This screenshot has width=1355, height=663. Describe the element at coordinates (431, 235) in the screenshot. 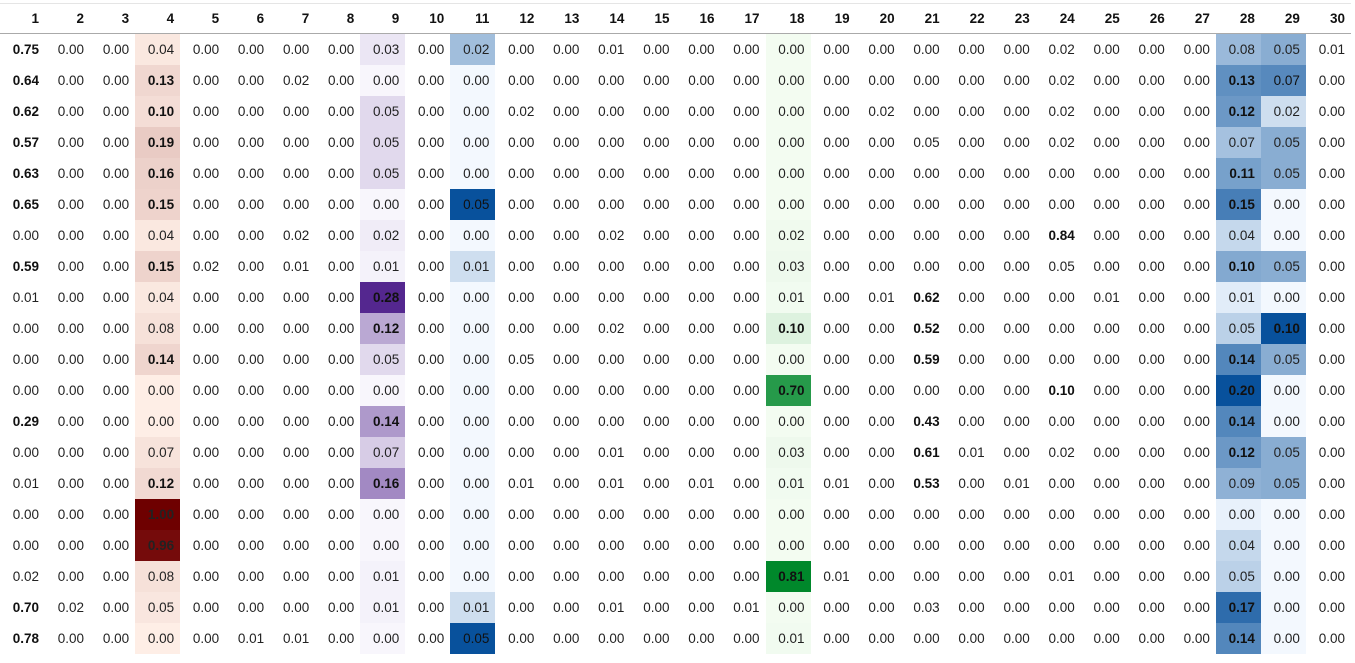

I see `cell-r7-c10: 0.00` at that location.